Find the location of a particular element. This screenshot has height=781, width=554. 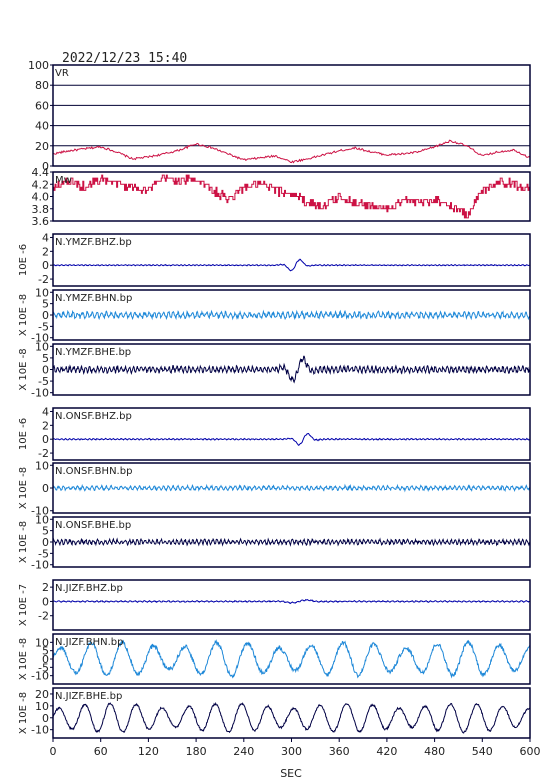

y-tick-label: 4.2 is located at coordinates (41, 184).